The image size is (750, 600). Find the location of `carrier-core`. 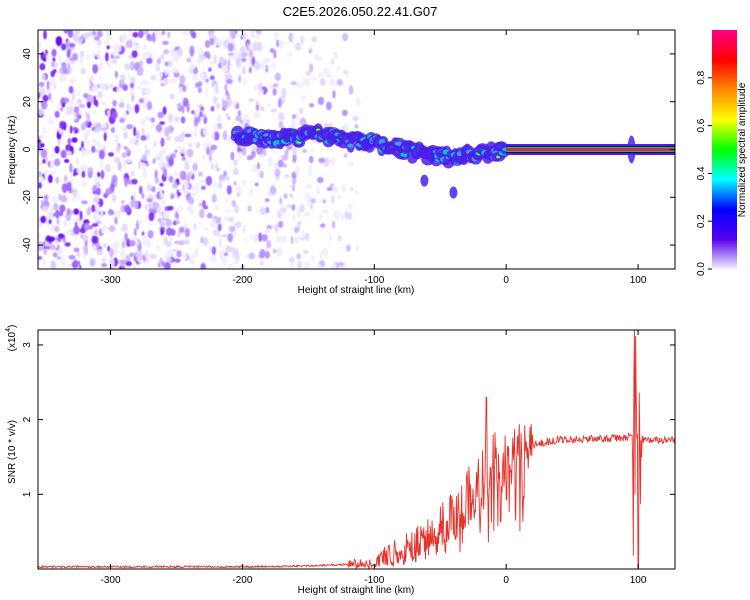

carrier-core is located at coordinates (590, 149).